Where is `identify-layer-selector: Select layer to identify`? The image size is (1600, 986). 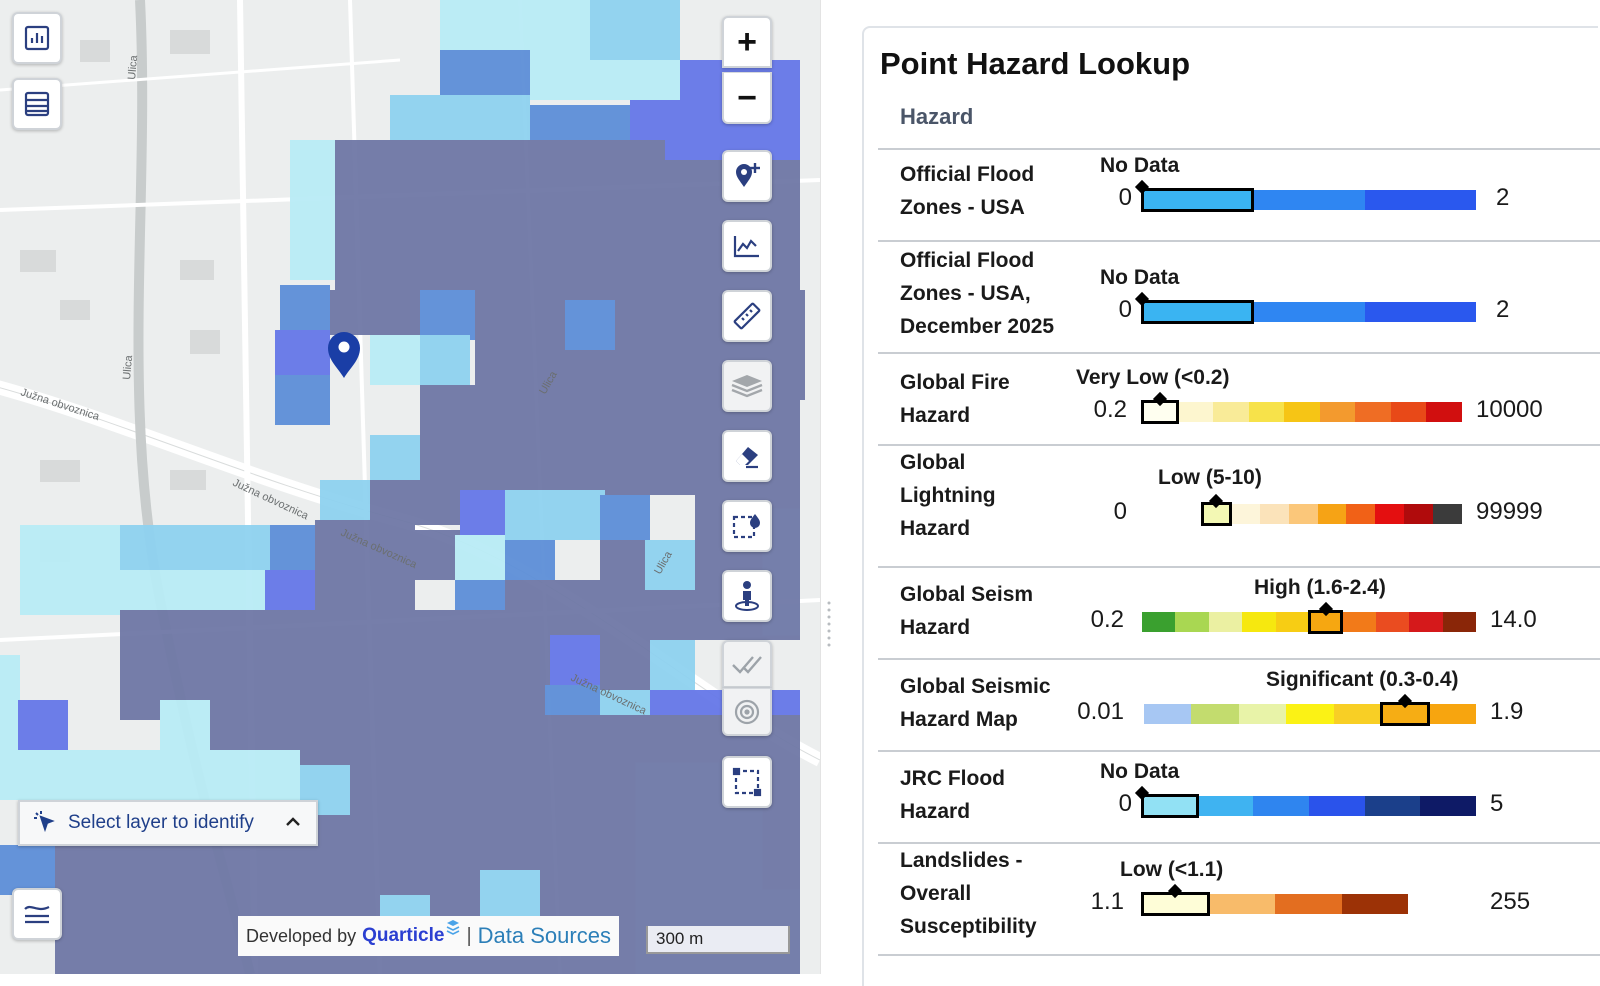
identify-layer-selector: Select layer to identify is located at coordinates (168, 823).